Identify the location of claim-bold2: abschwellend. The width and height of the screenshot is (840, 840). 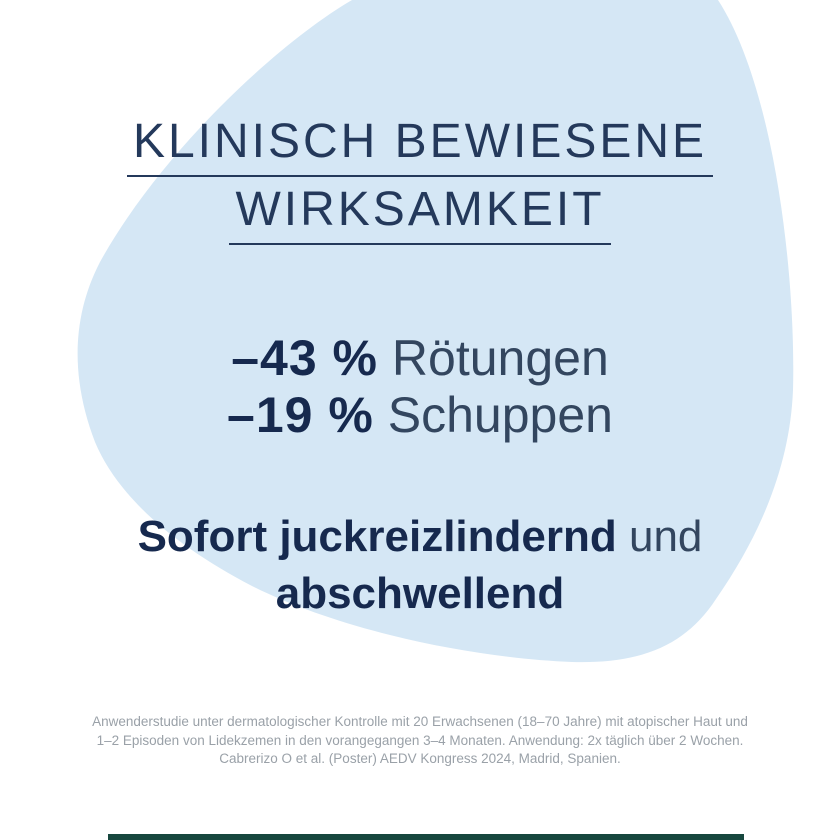
(420, 593).